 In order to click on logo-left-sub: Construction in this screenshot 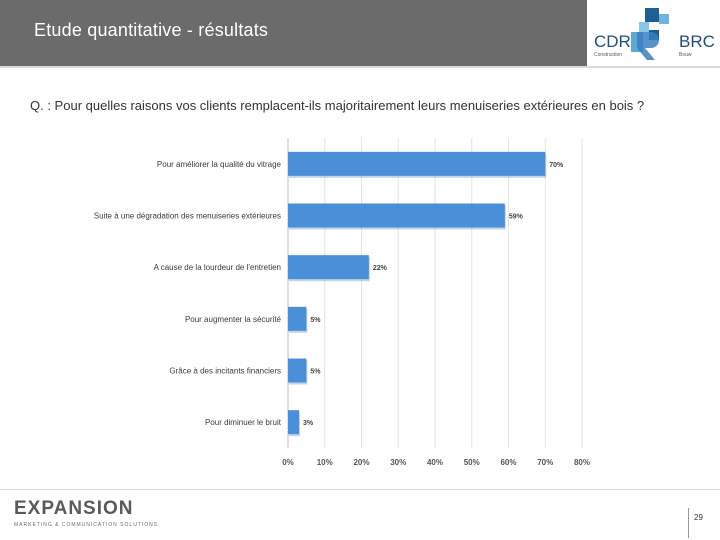, I will do `click(608, 55)`.